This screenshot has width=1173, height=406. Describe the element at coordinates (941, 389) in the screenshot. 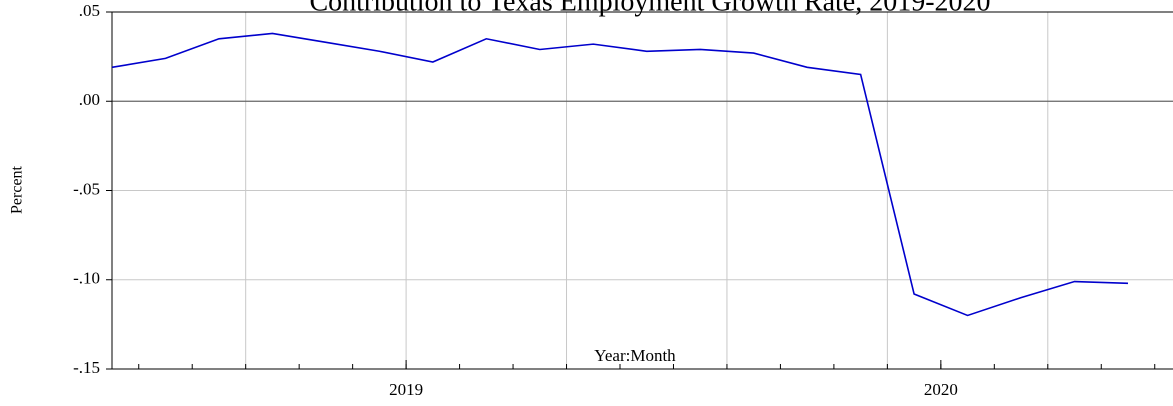

I see `x-group-label: 2020` at that location.